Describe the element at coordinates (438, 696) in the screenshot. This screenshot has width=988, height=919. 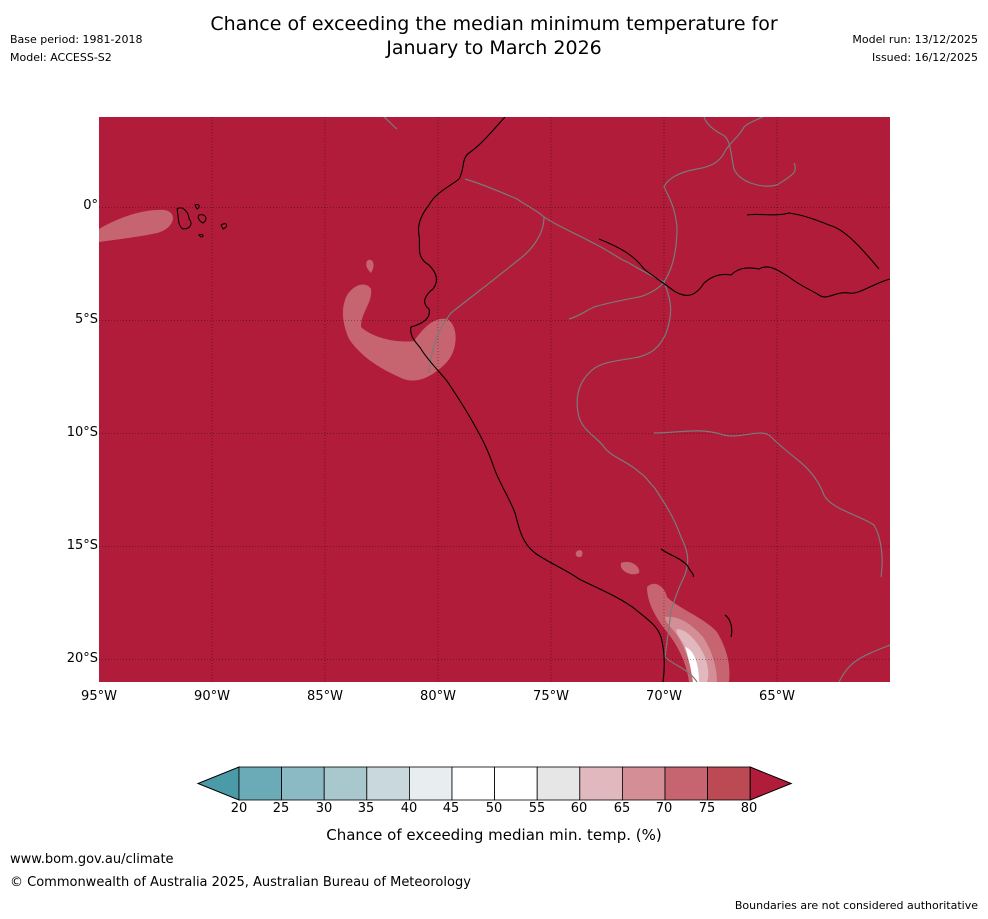
I see `lon-tick-80w: 80°W` at that location.